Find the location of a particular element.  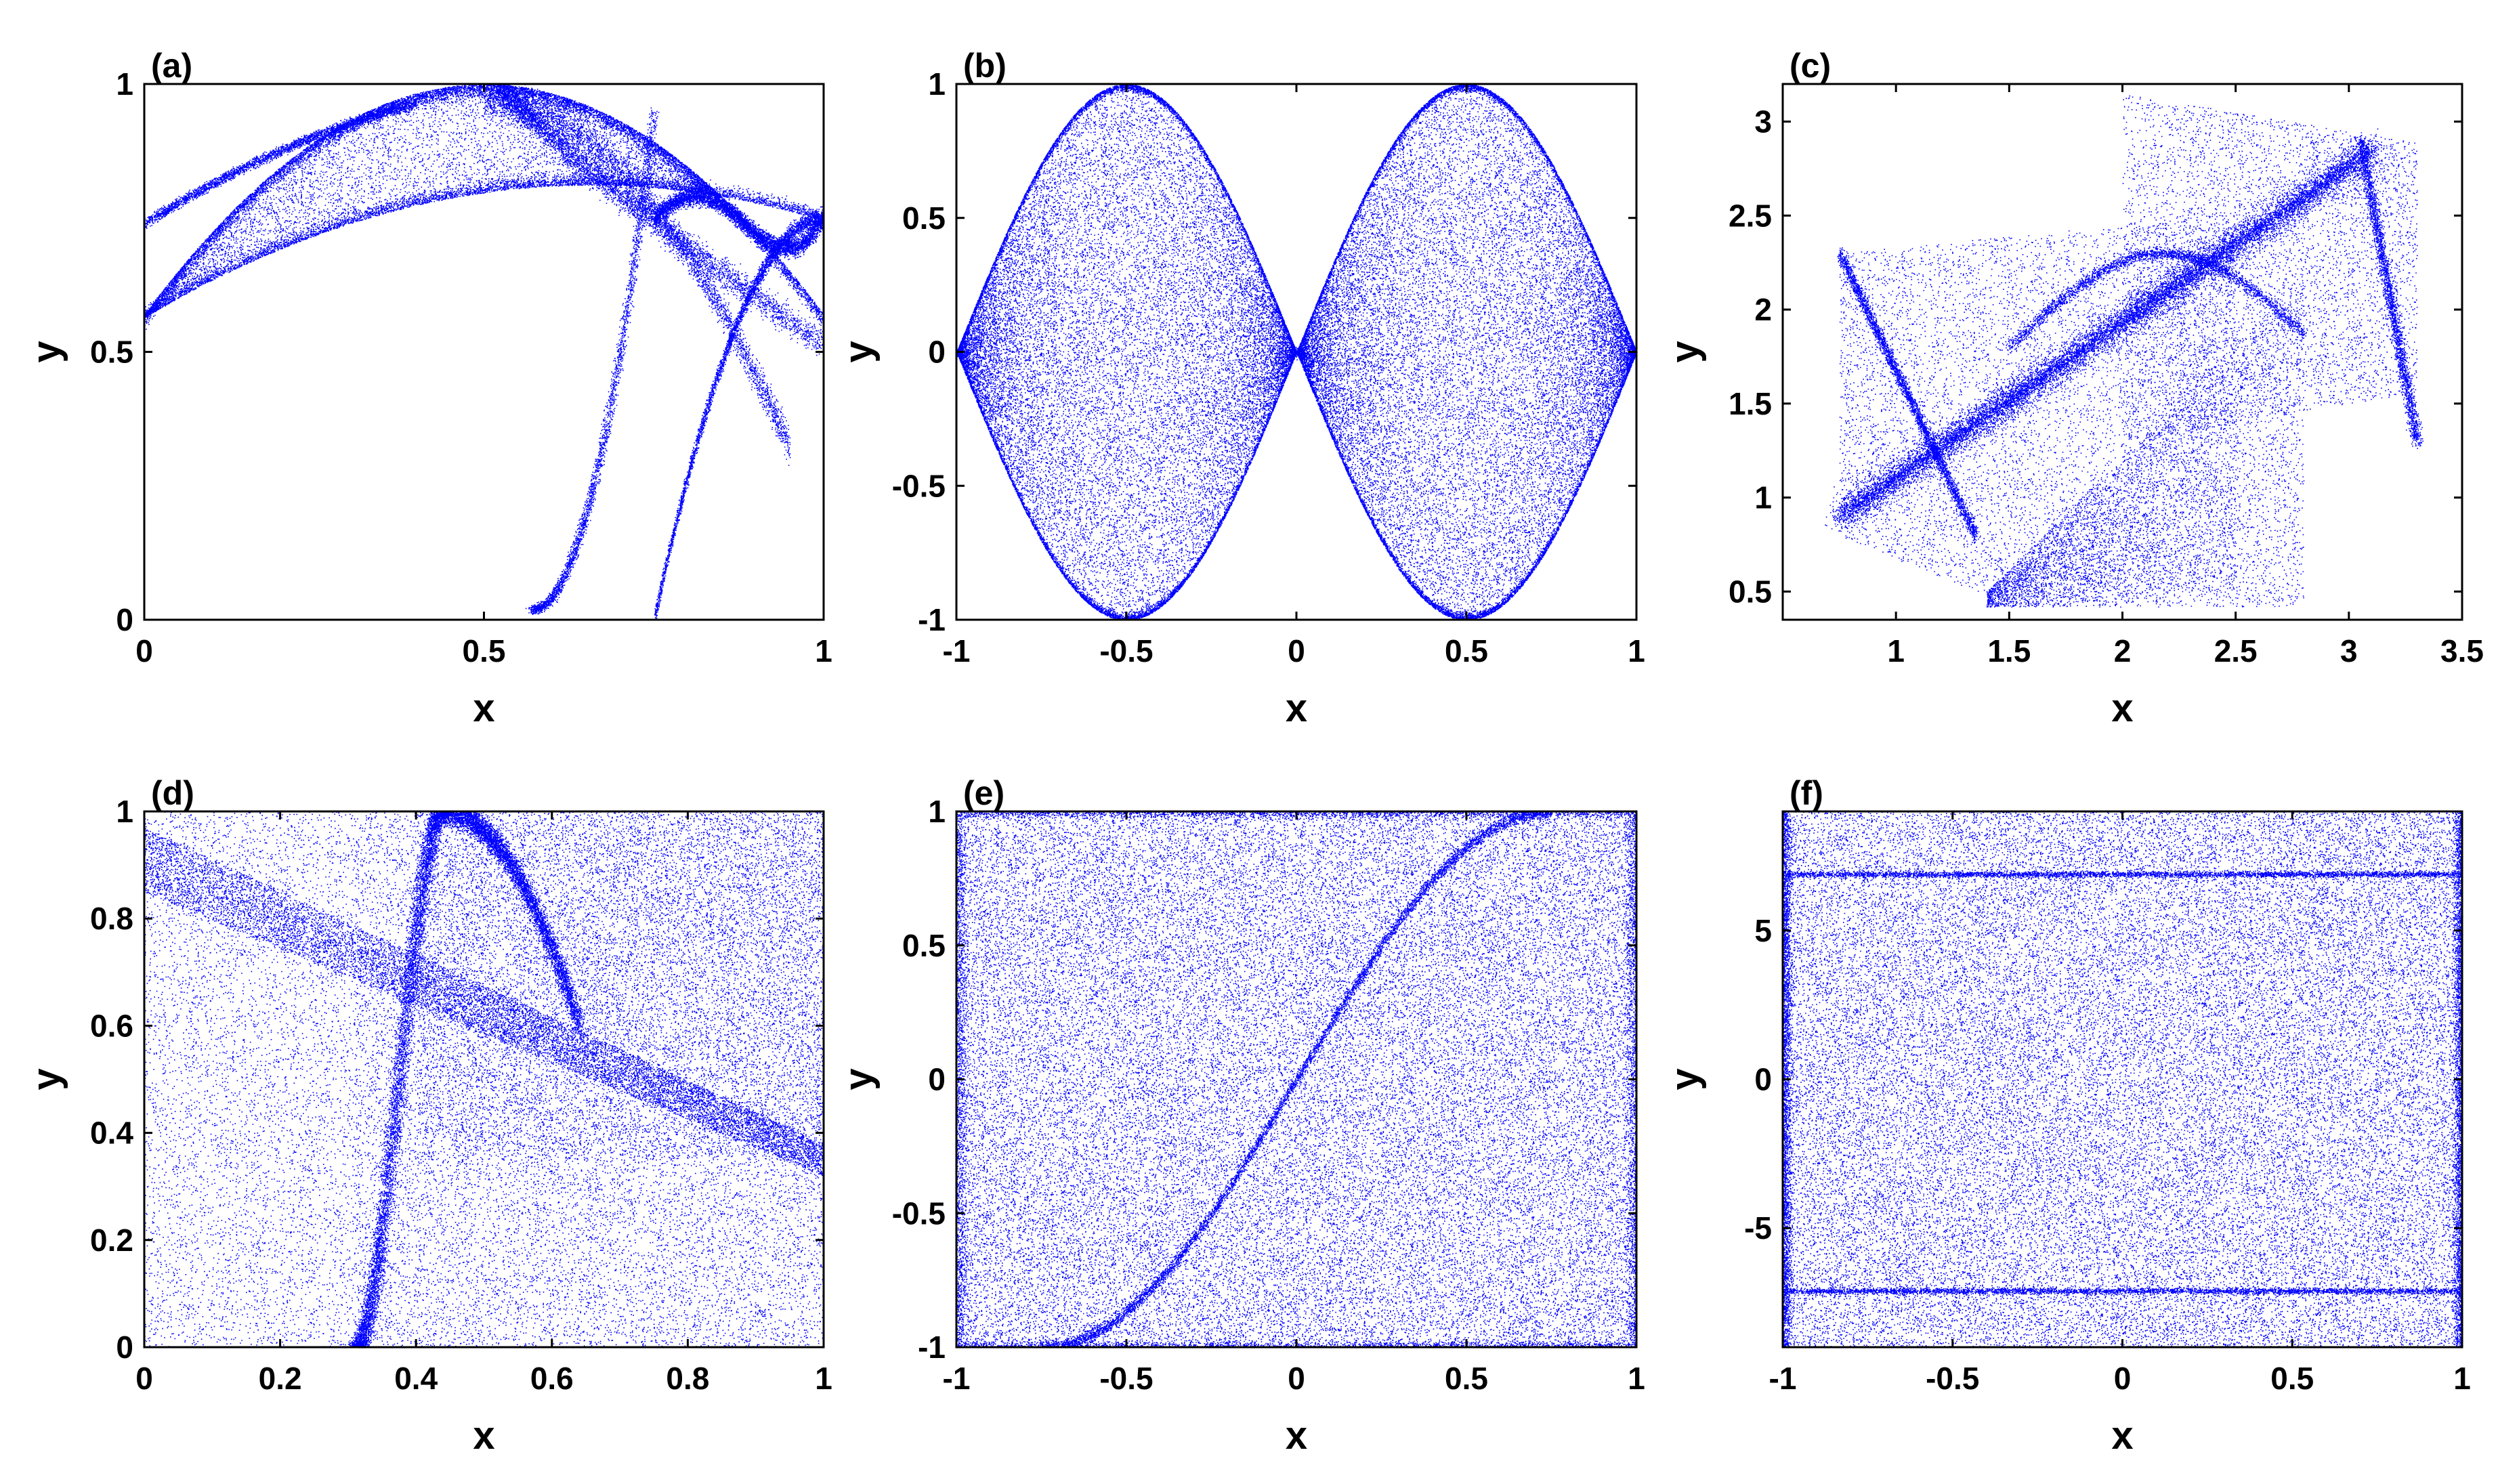

x-tick-label: 0.2 is located at coordinates (280, 1378).